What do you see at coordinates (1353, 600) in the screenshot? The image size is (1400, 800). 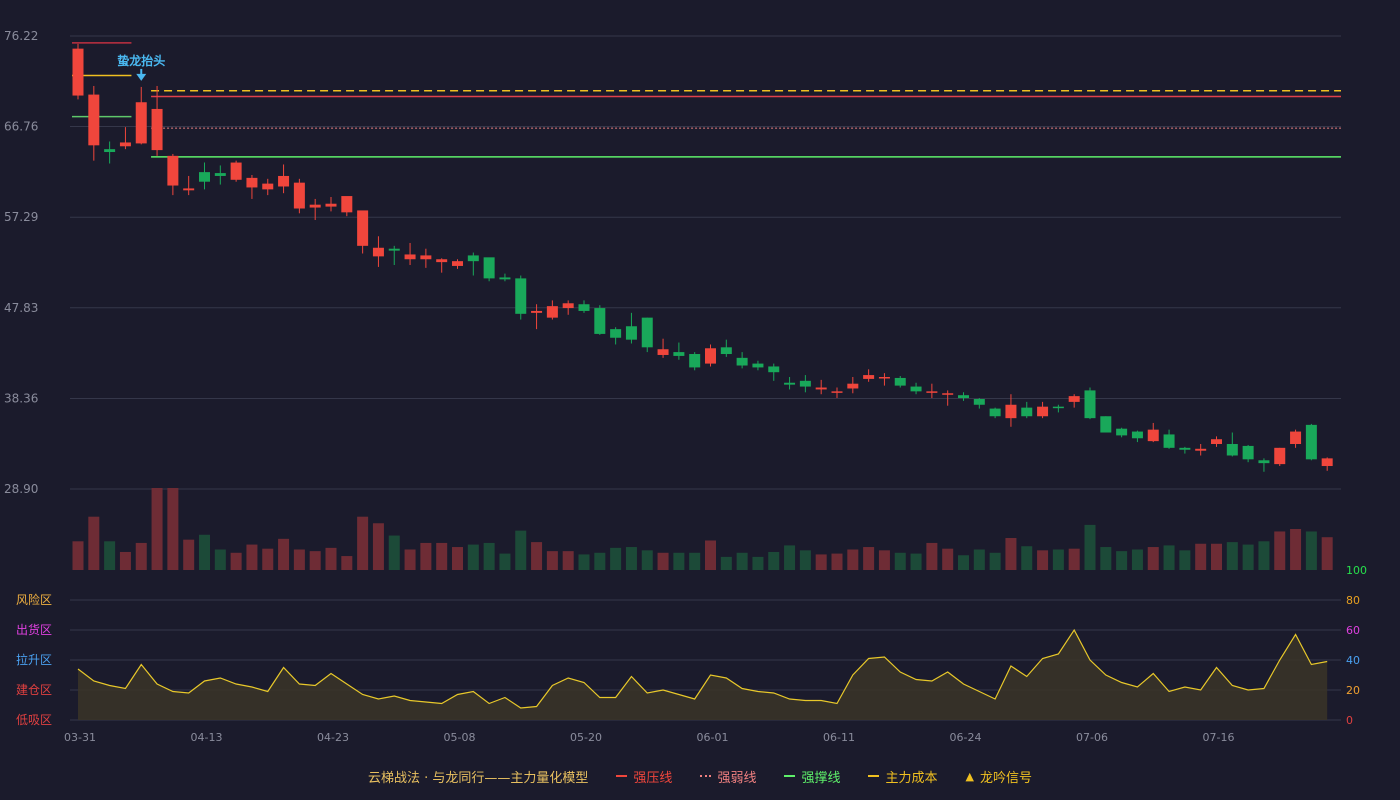 I see `indicator-tick-label: 80` at bounding box center [1353, 600].